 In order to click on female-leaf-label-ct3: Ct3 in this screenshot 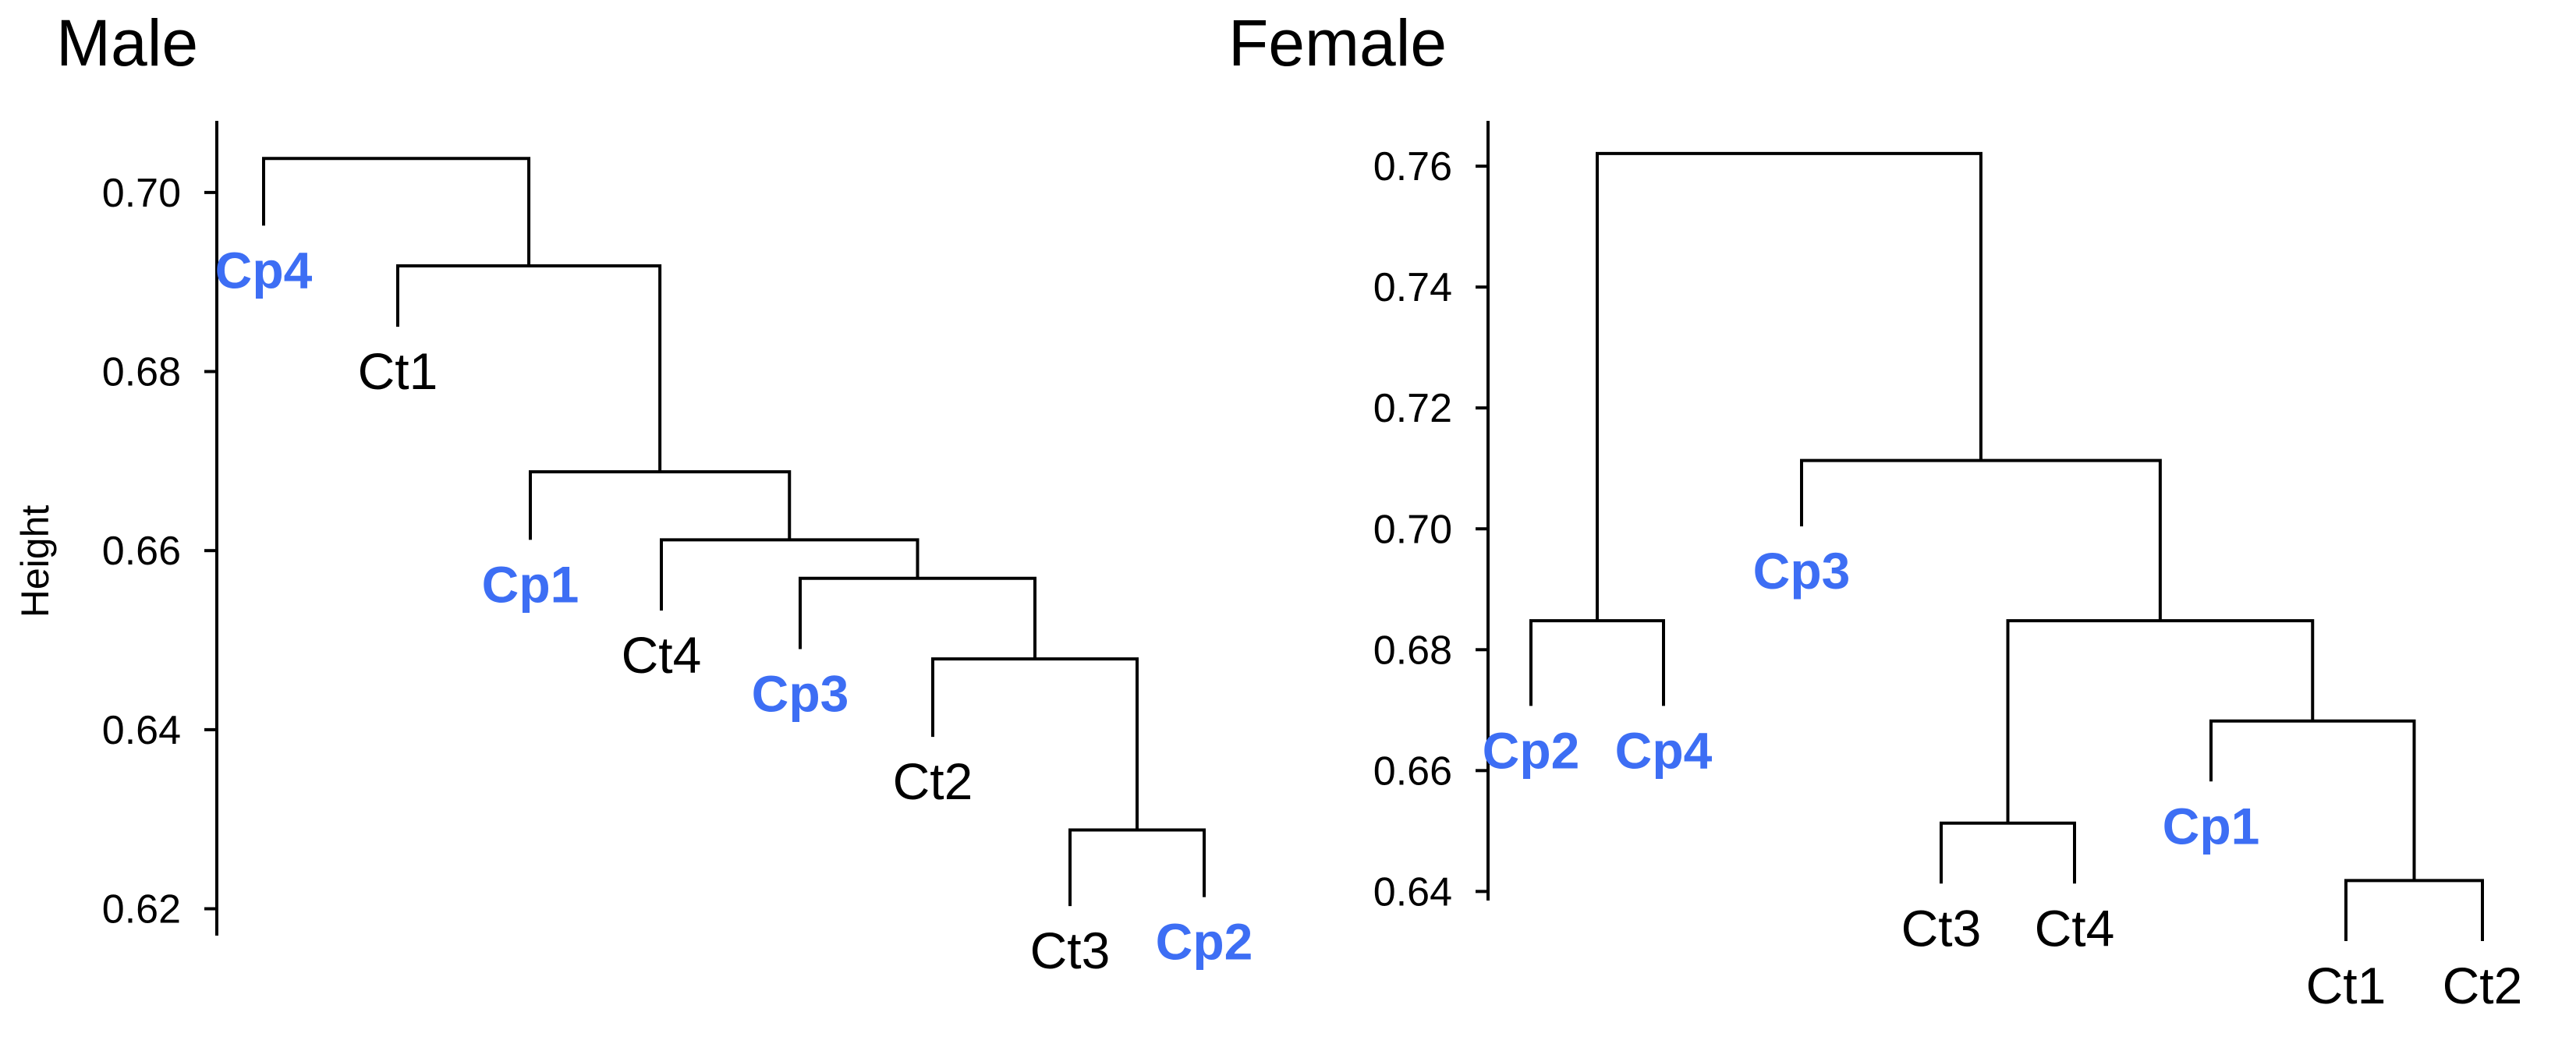, I will do `click(1942, 928)`.